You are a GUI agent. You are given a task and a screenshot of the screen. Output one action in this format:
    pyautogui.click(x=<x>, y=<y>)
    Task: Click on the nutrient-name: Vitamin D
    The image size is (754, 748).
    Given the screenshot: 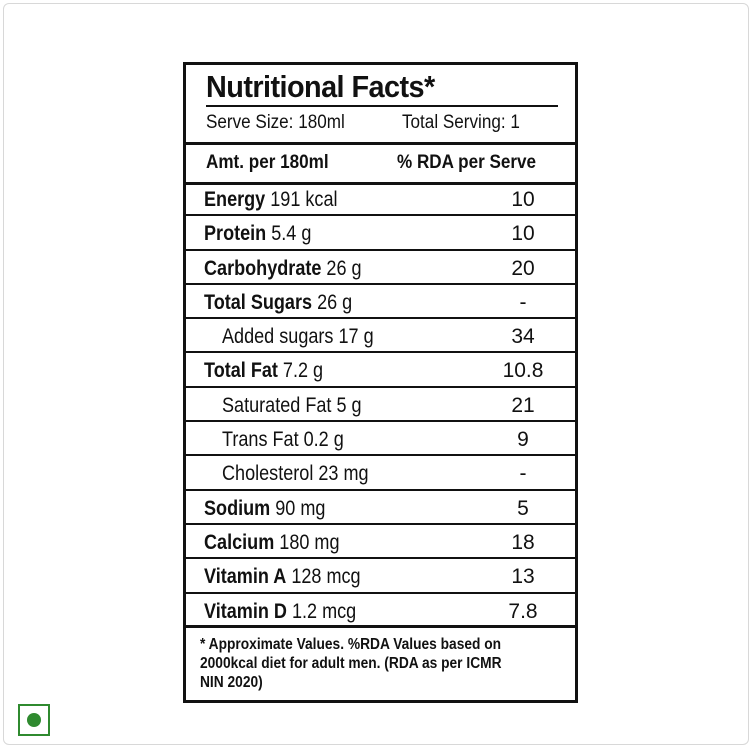 What is the action you would take?
    pyautogui.click(x=245, y=611)
    